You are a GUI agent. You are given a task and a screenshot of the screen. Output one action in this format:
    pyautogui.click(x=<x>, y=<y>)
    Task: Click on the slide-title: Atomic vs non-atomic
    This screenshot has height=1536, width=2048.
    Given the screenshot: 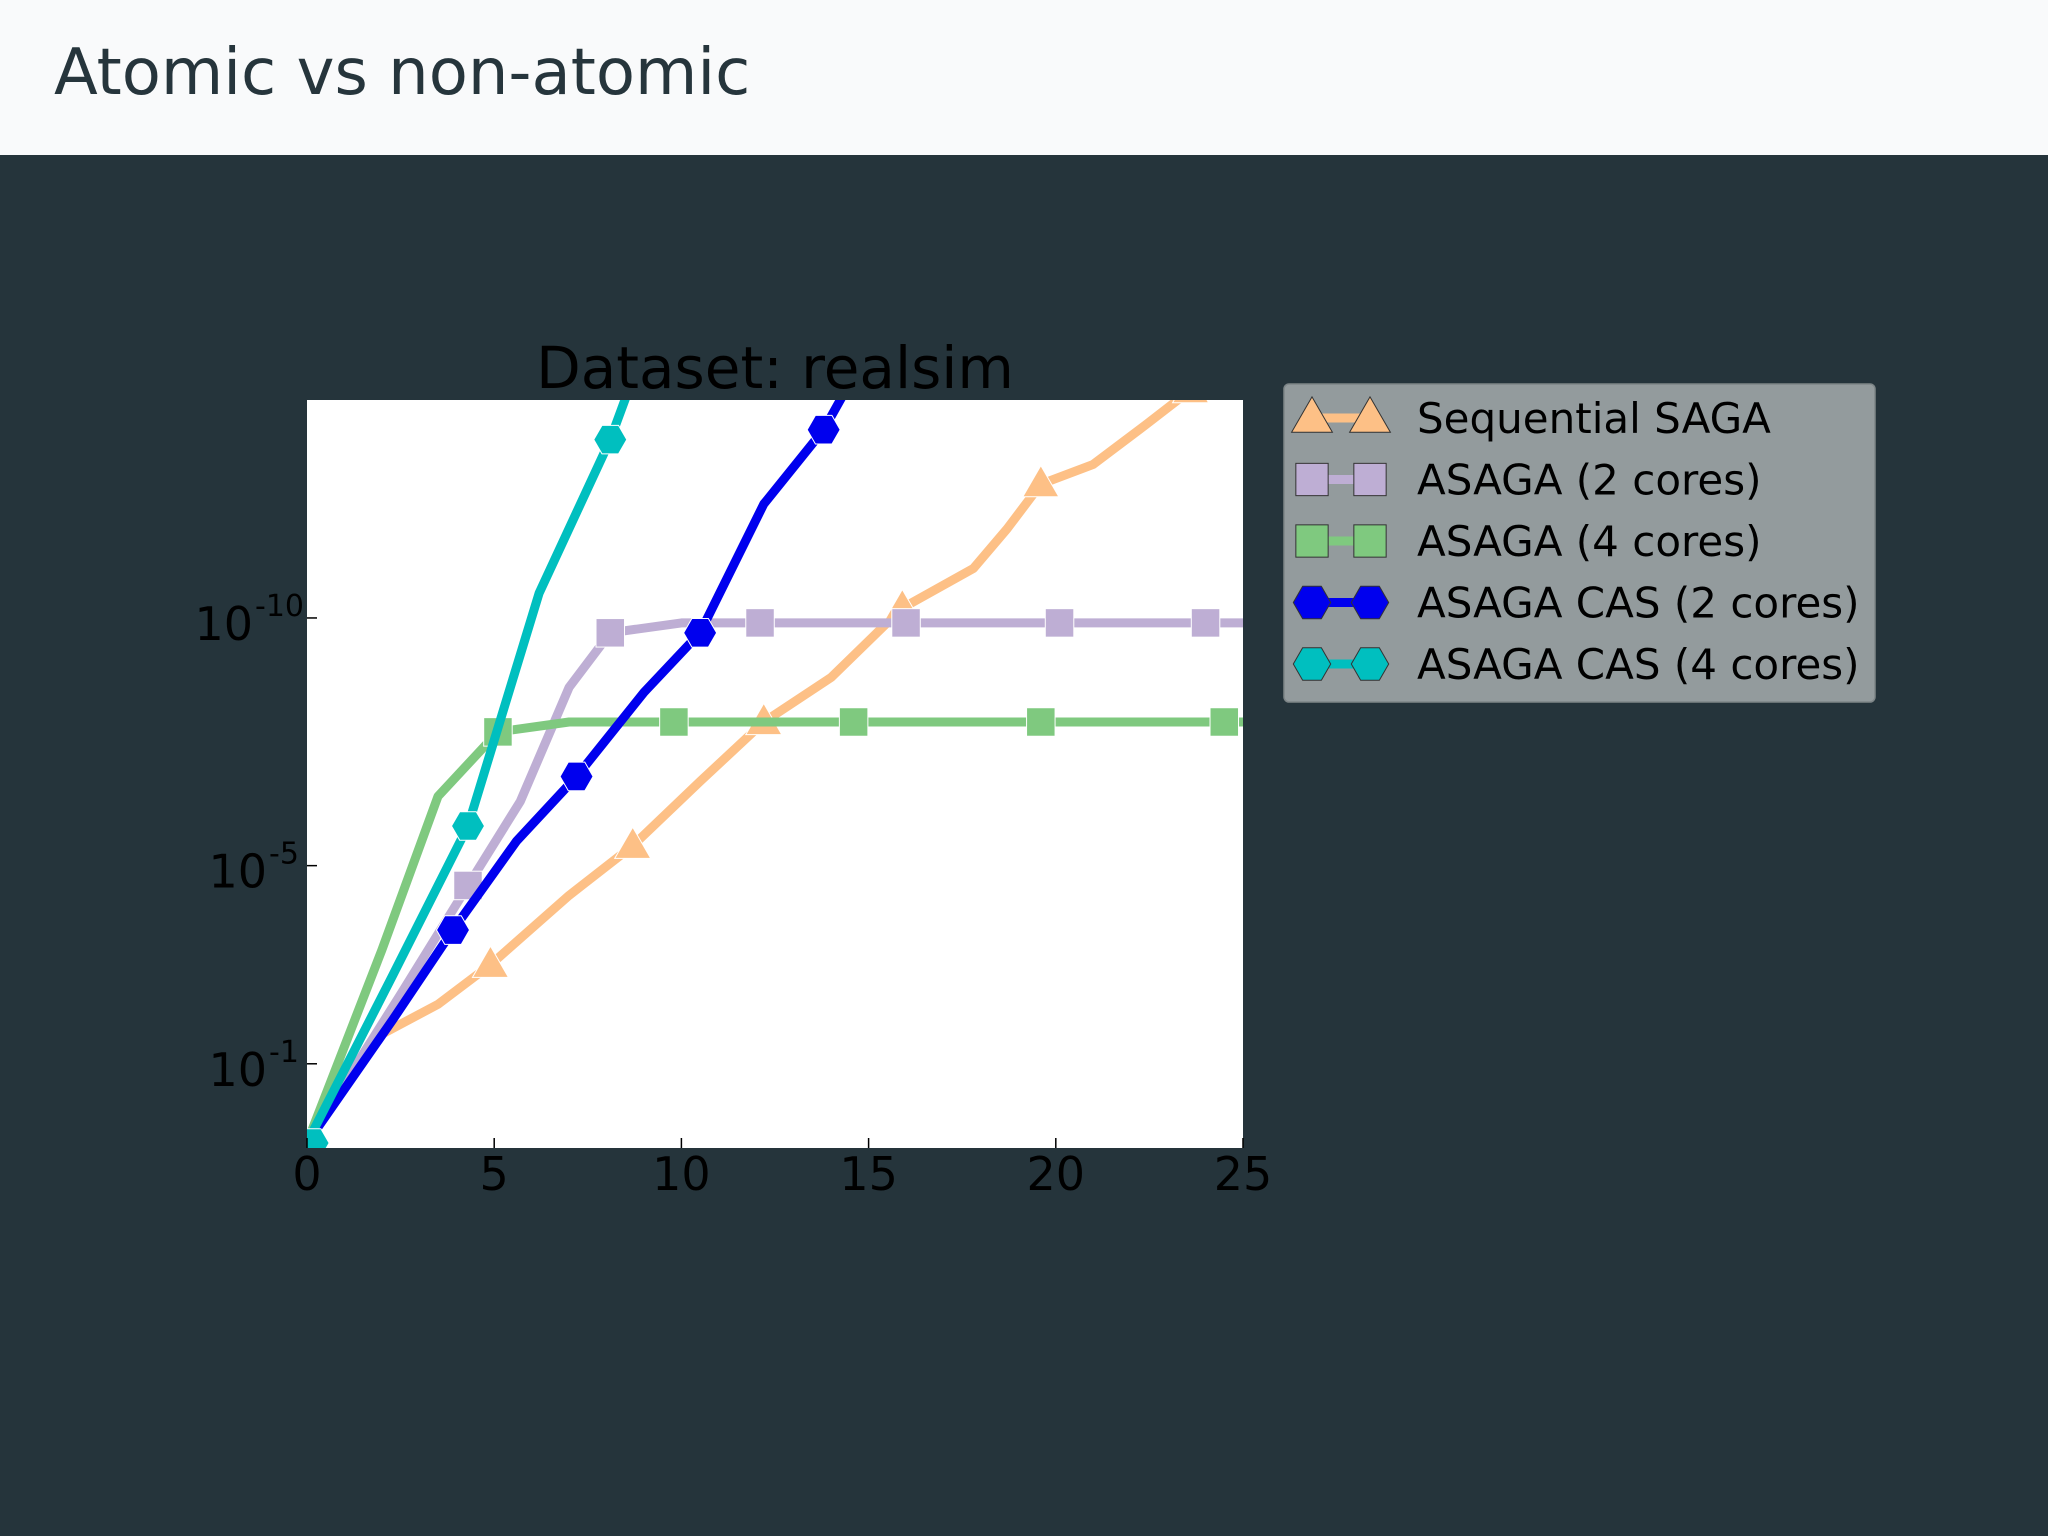 What is the action you would take?
    pyautogui.click(x=402, y=73)
    